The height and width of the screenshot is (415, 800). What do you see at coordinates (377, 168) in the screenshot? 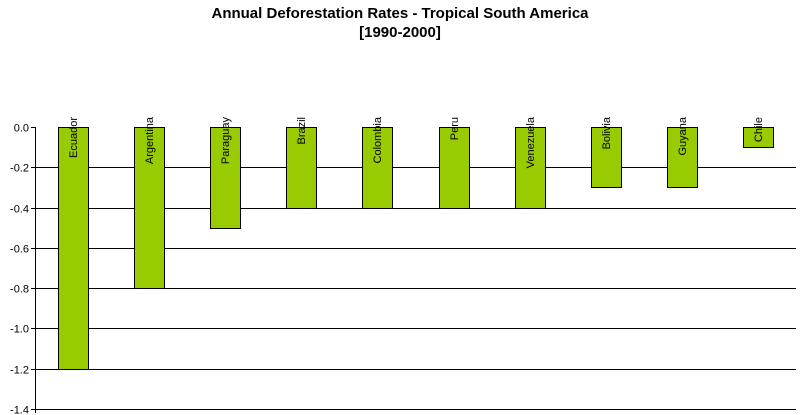
I see `bar-colombia` at bounding box center [377, 168].